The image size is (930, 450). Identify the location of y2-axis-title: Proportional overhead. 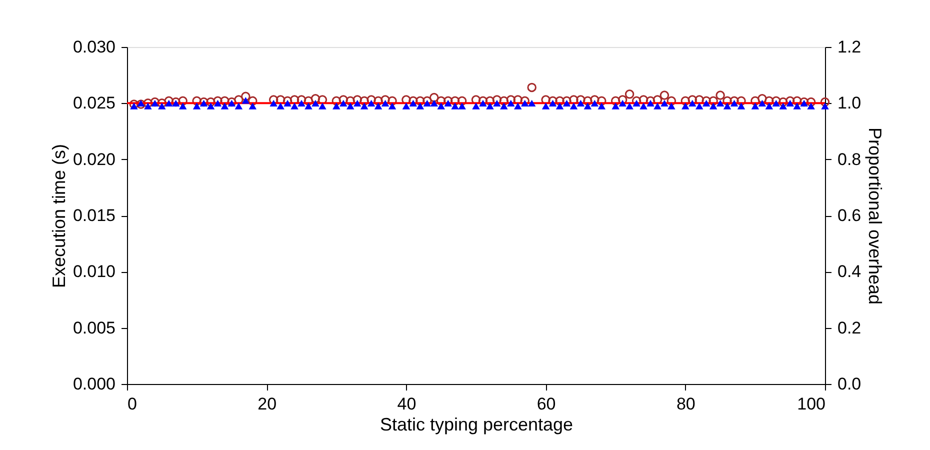
(875, 216).